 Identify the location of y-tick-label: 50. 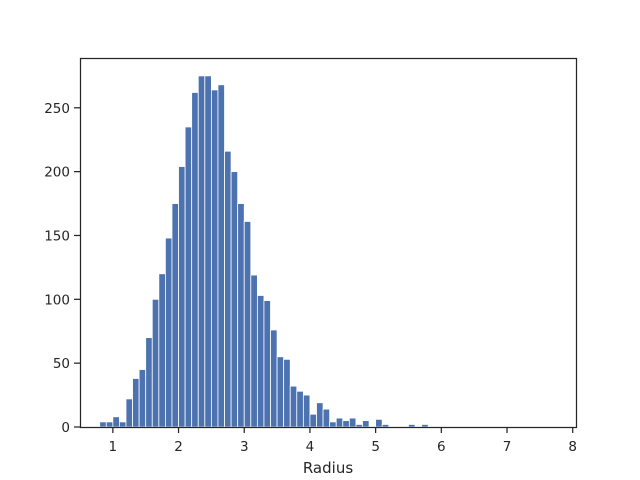
(61, 364).